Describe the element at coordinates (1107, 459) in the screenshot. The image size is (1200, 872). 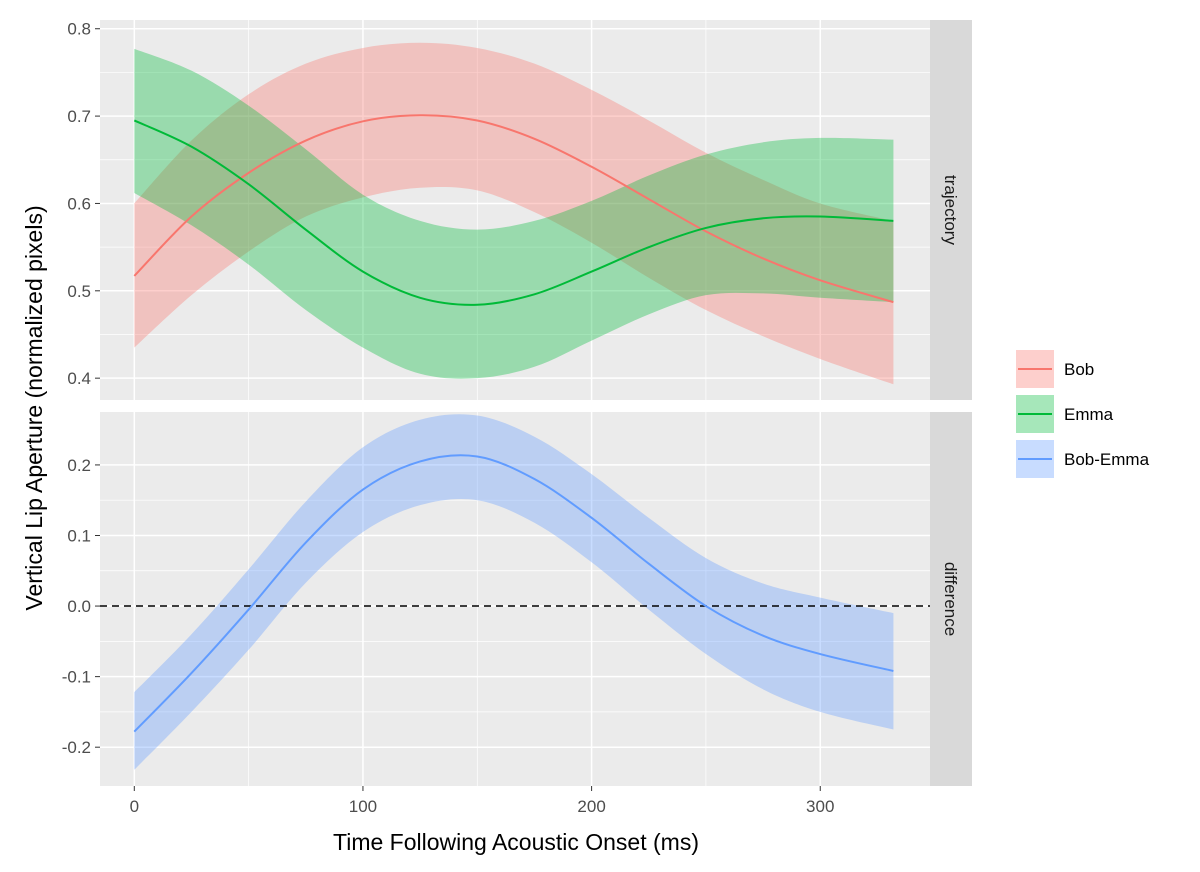
I see `legend-label: Bob-Emma` at that location.